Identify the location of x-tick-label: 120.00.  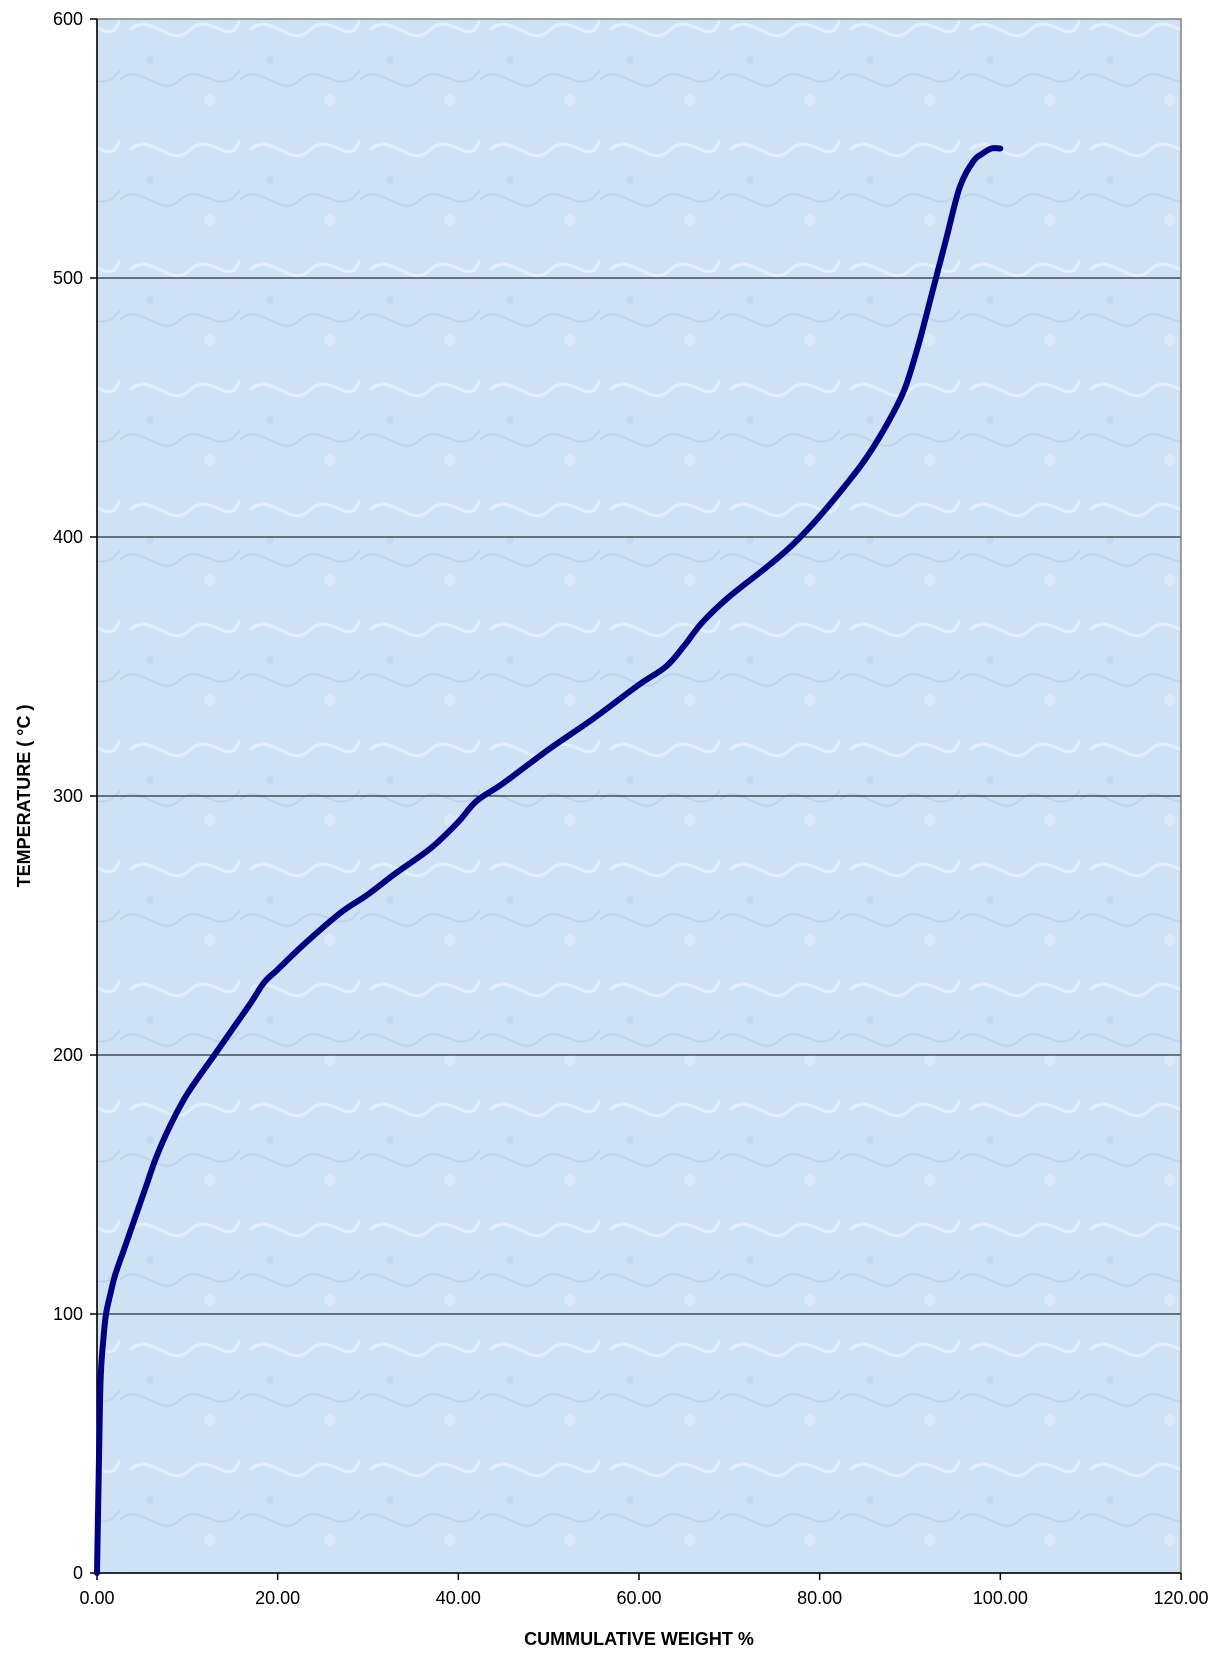
(1180, 1598).